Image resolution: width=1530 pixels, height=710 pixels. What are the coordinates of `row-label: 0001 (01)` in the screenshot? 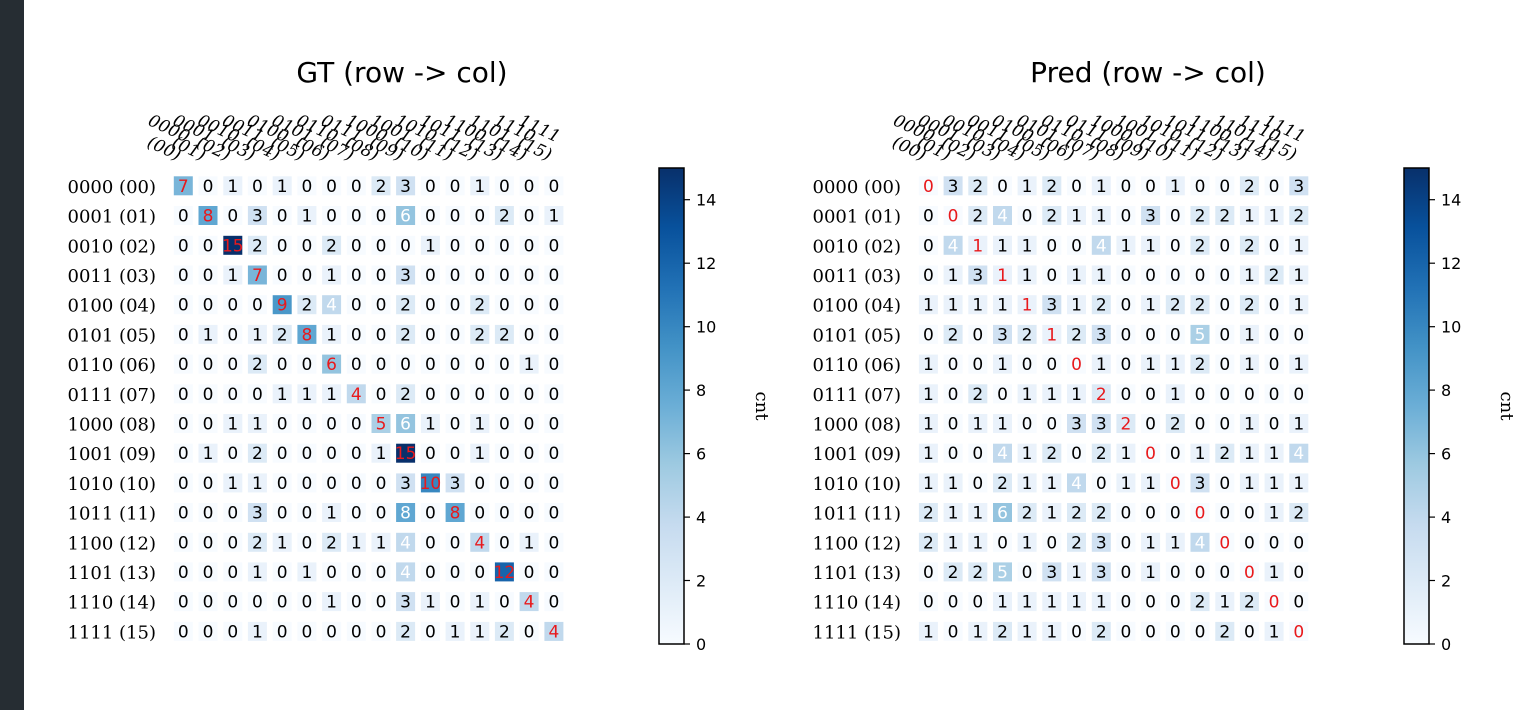 It's located at (857, 217).